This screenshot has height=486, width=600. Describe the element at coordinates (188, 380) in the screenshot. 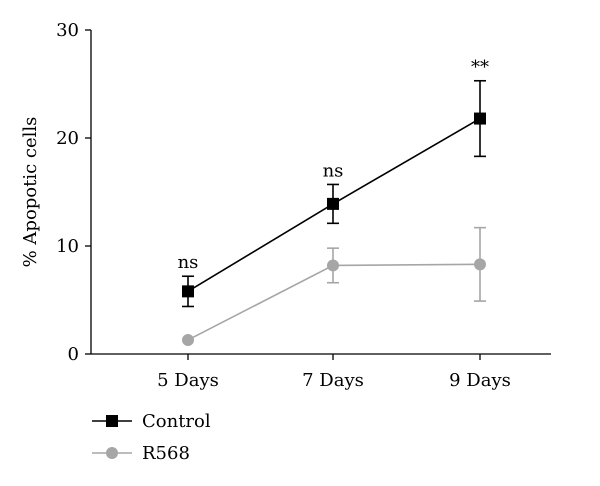

I see `x-tick-label: 5 Days` at that location.